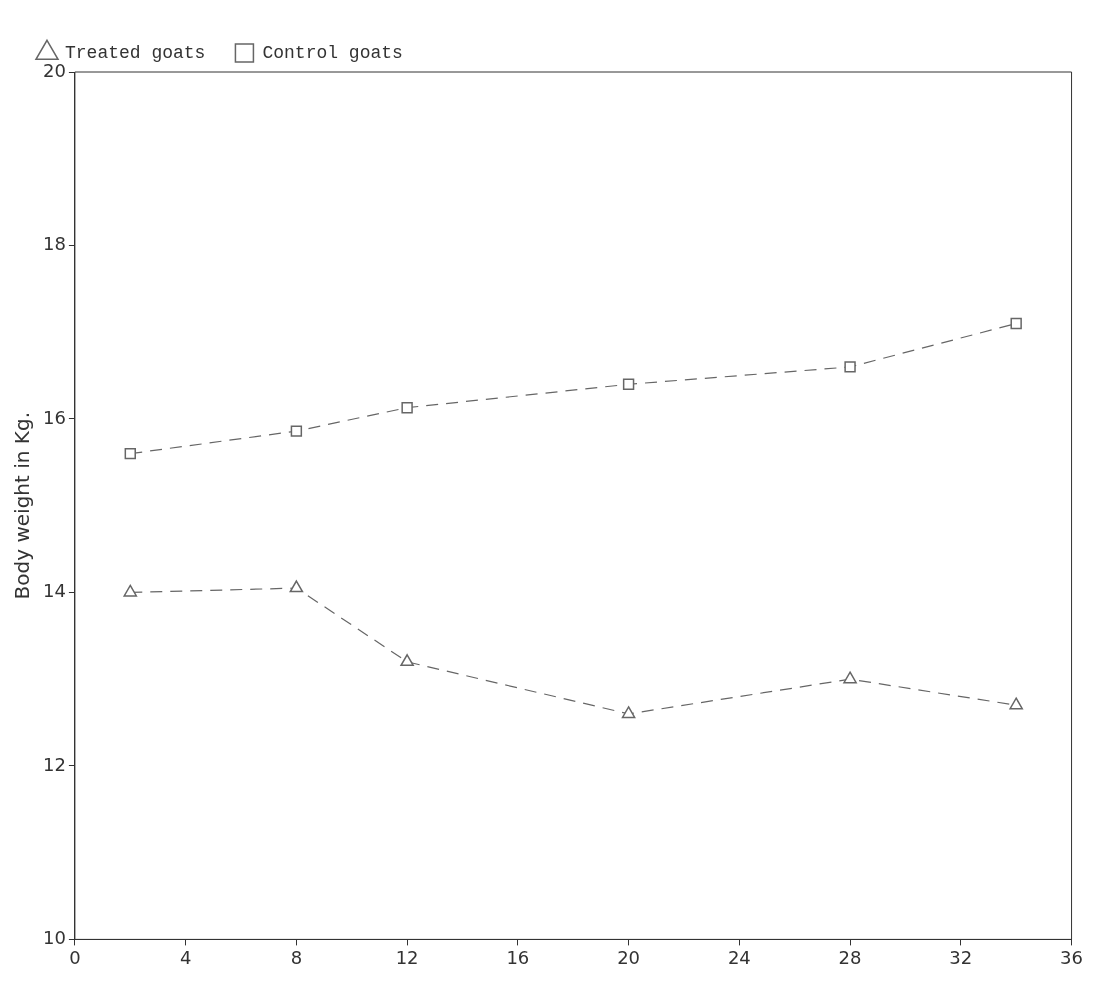  Describe the element at coordinates (739, 957) in the screenshot. I see `x-tick-label: 24` at that location.